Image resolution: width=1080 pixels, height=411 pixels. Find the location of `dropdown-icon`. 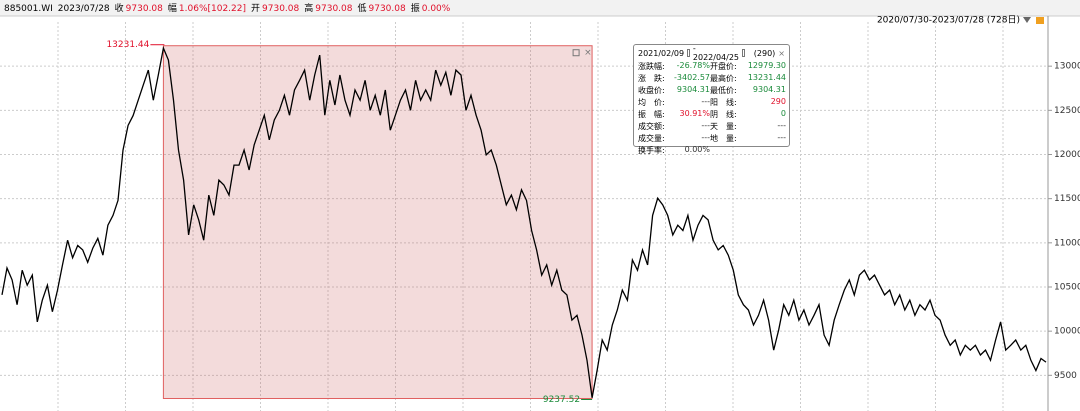

dropdown-icon is located at coordinates (1027, 20).